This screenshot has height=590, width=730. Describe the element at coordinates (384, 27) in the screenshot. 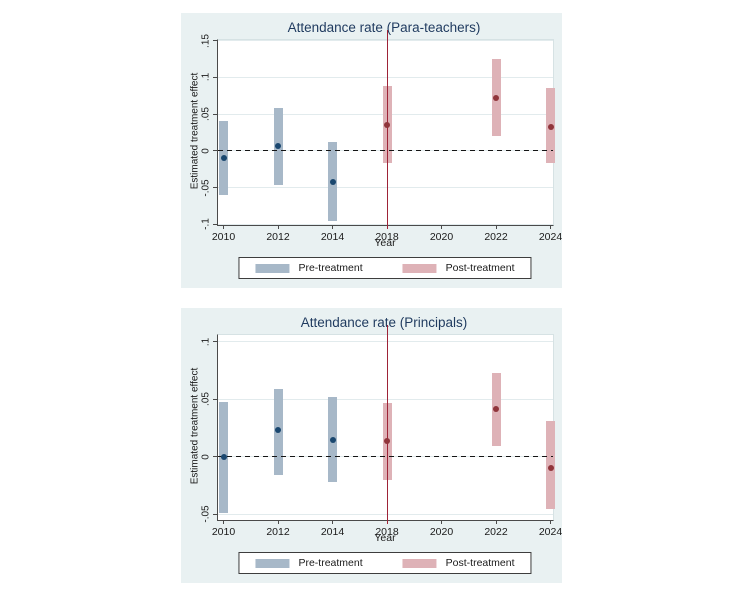

I see `chart-title: Attendance rate (Para-teachers)` at that location.